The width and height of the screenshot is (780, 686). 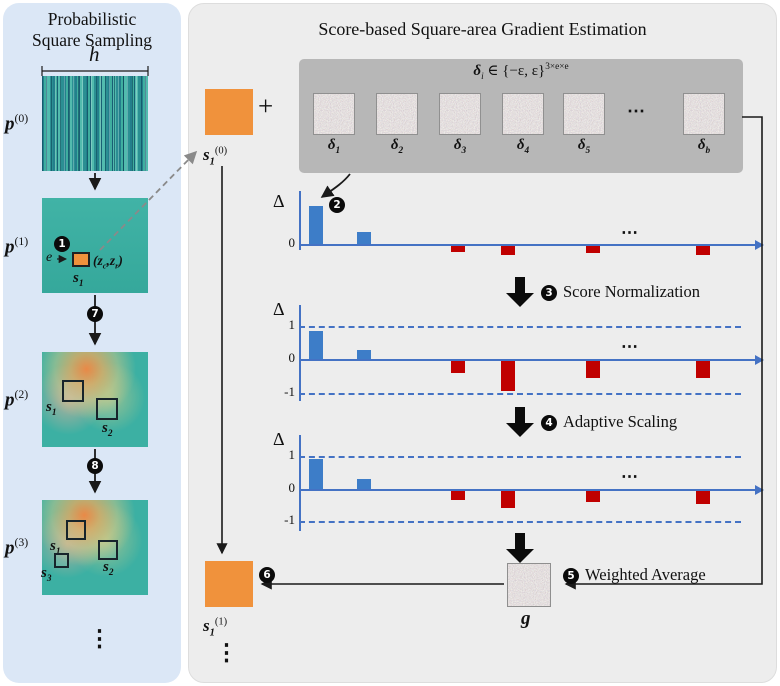 What do you see at coordinates (51, 408) in the screenshot?
I see `s1-label-p2: s1` at bounding box center [51, 408].